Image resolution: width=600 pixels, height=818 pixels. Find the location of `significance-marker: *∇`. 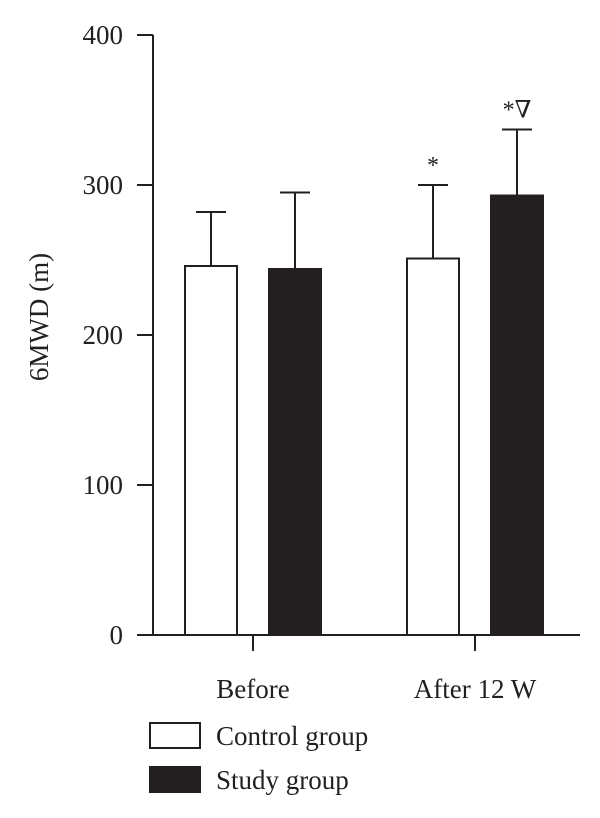

significance-marker: *∇ is located at coordinates (517, 111).